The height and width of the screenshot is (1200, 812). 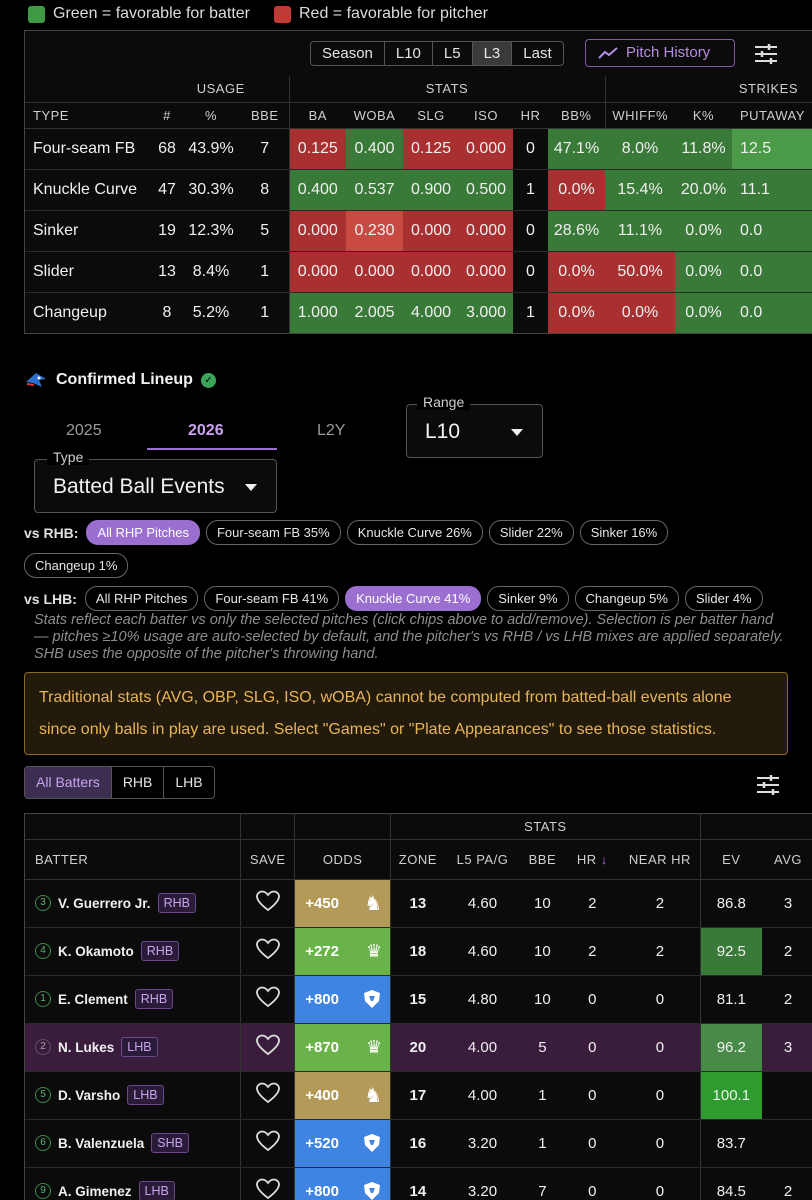 What do you see at coordinates (138, 782) in the screenshot?
I see `filter-rhb: RHB` at bounding box center [138, 782].